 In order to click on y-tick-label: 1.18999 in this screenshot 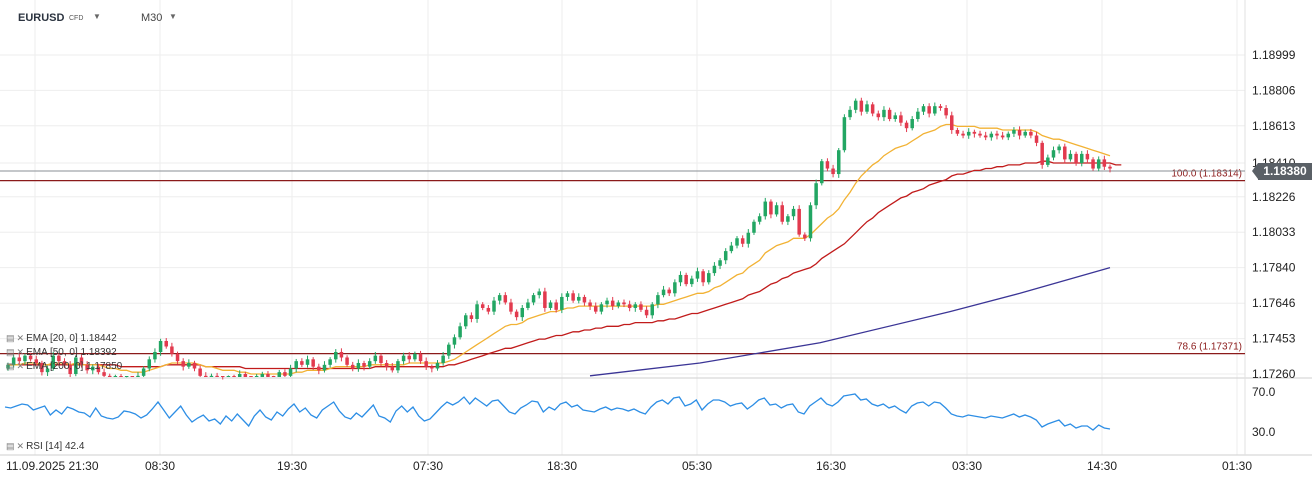, I will do `click(1274, 55)`.